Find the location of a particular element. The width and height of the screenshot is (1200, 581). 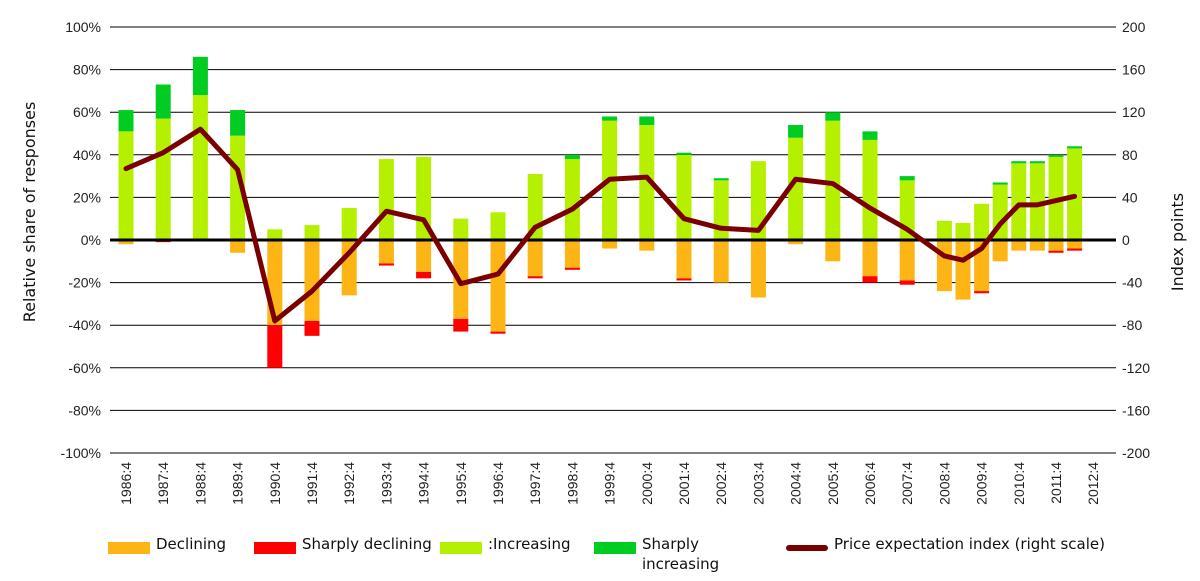

legend-swatch-sharply-declining is located at coordinates (275, 548).